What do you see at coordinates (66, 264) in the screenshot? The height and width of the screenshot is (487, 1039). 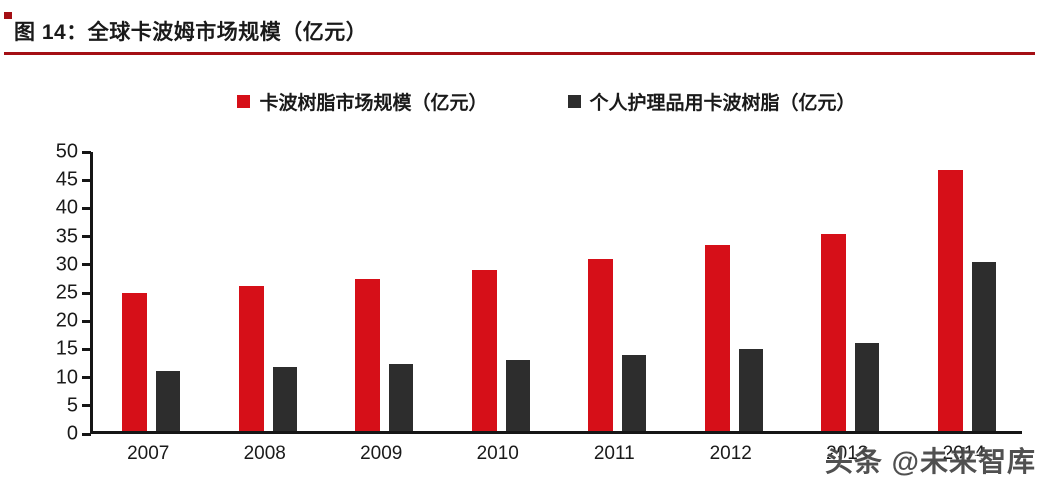 I see `y-tick-label: 30` at bounding box center [66, 264].